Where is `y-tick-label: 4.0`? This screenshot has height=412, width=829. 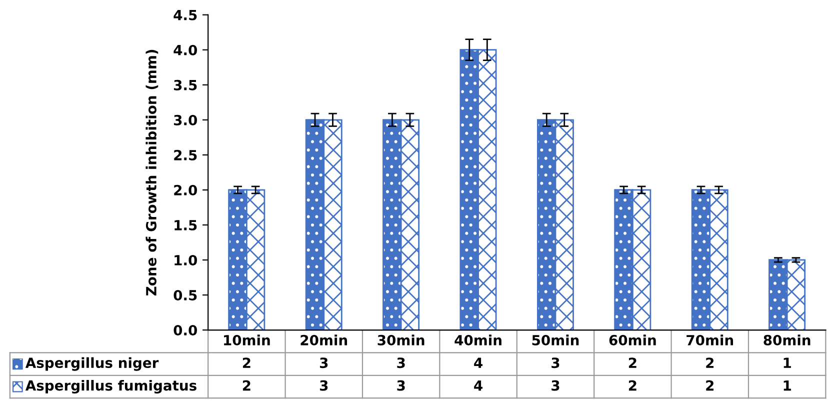
y-tick-label: 4.0 is located at coordinates (185, 50).